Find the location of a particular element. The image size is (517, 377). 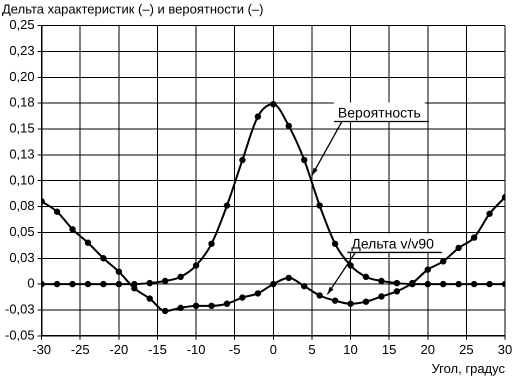

y-tick-label: 0,03 is located at coordinates (22, 257).